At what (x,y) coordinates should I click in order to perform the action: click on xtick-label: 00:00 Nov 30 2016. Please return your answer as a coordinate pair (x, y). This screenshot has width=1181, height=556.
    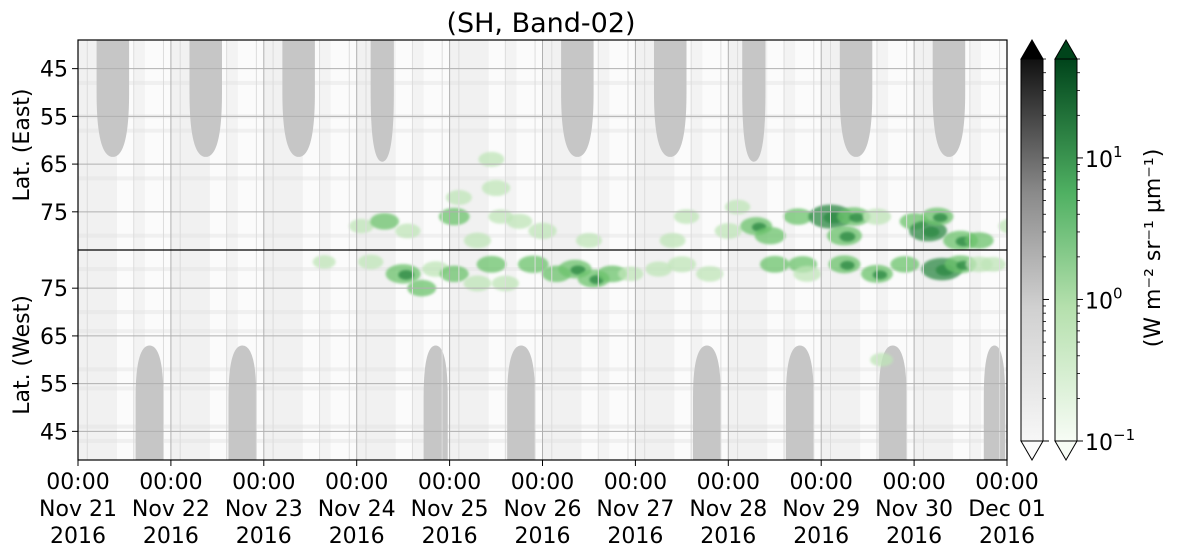
    Looking at the image, I should click on (914, 509).